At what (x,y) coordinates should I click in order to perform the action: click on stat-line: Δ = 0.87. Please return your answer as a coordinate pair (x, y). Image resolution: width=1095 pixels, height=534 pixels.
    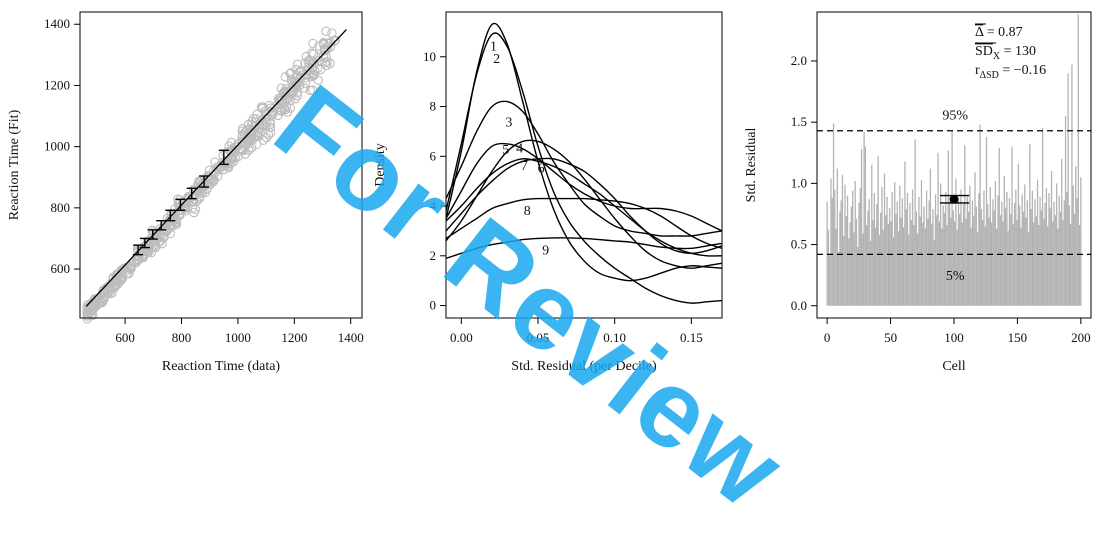
    Looking at the image, I should click on (999, 32).